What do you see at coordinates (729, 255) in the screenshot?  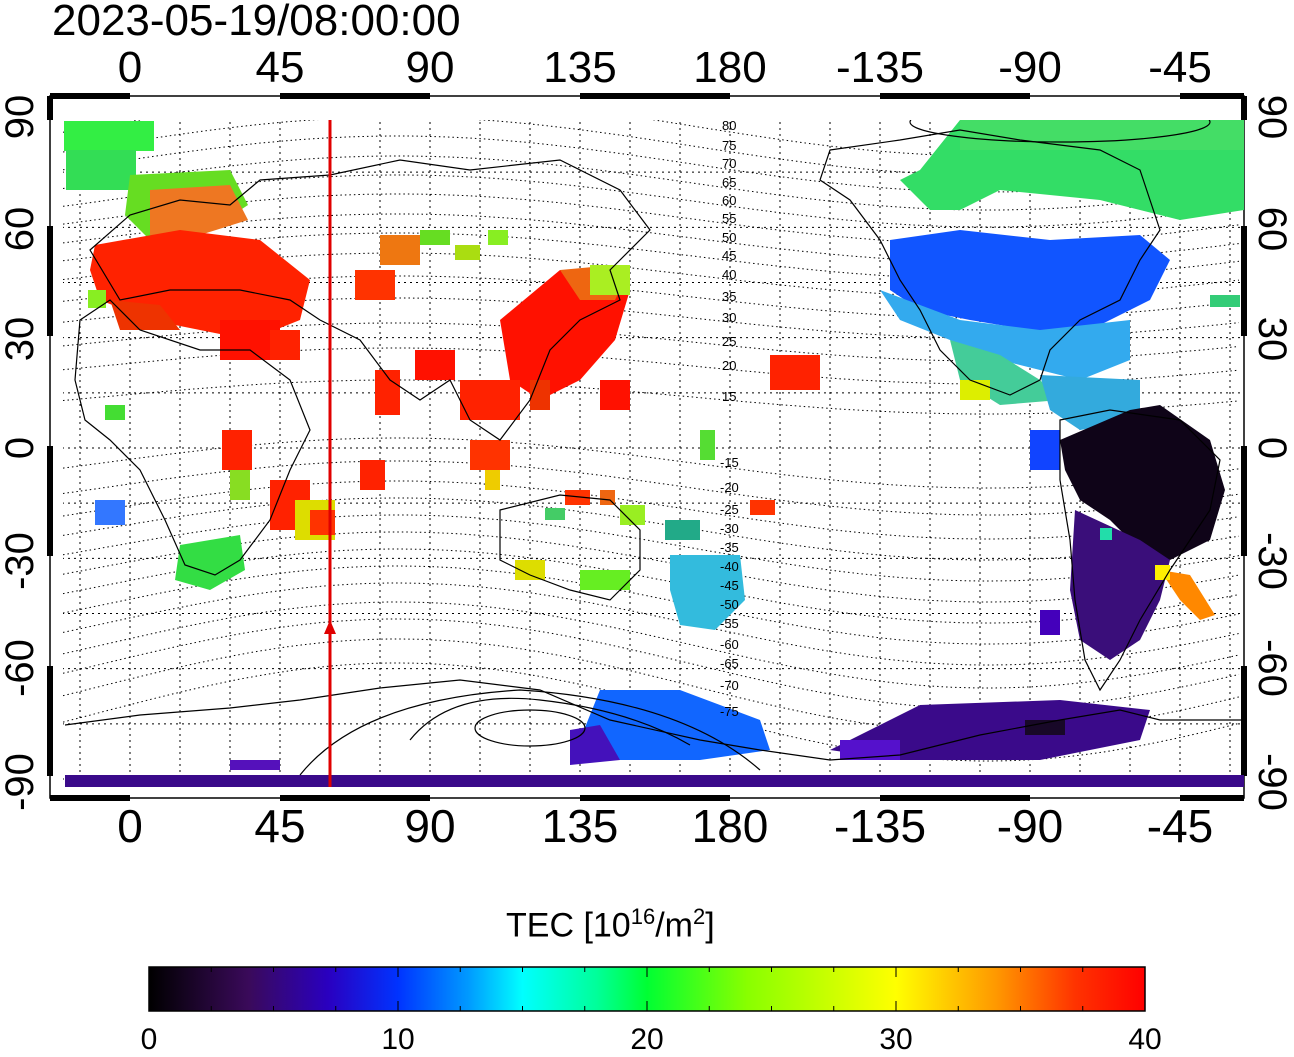 I see `magnetic-latitude-label: 45` at bounding box center [729, 255].